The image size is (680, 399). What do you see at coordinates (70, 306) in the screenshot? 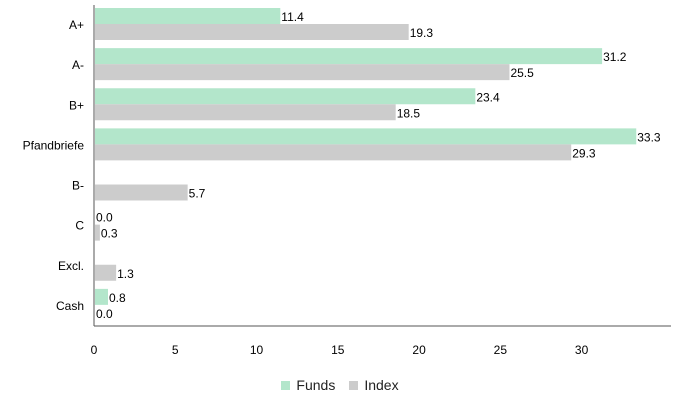
I see `y-tick-label-cash: Cash` at bounding box center [70, 306].